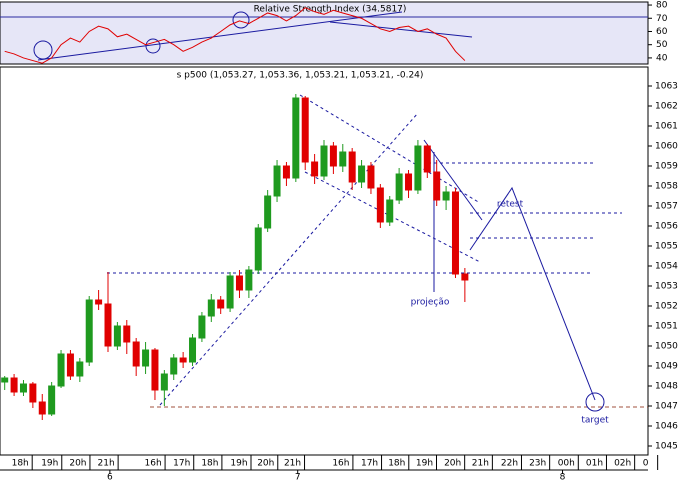  What do you see at coordinates (666, 347) in the screenshot?
I see `y-tick-label: 1050` at bounding box center [666, 347].